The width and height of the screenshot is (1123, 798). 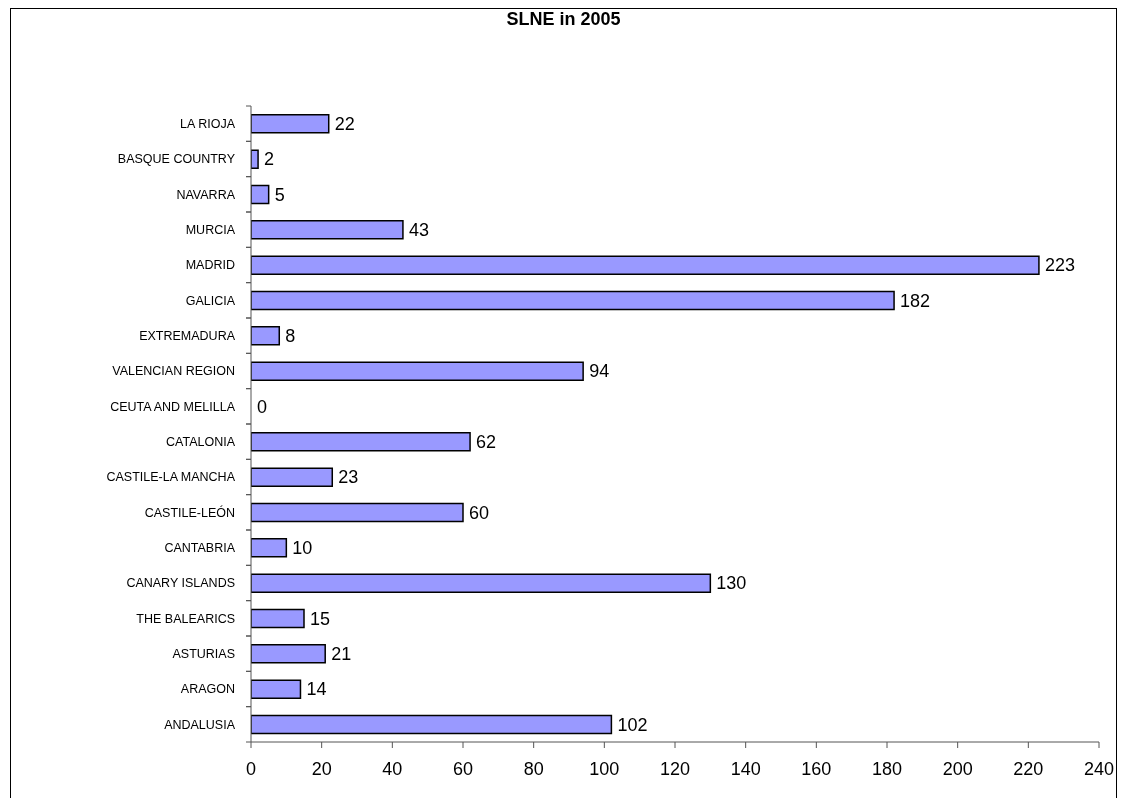 I want to click on y-tick-label: CANTABRIA, so click(x=200, y=548).